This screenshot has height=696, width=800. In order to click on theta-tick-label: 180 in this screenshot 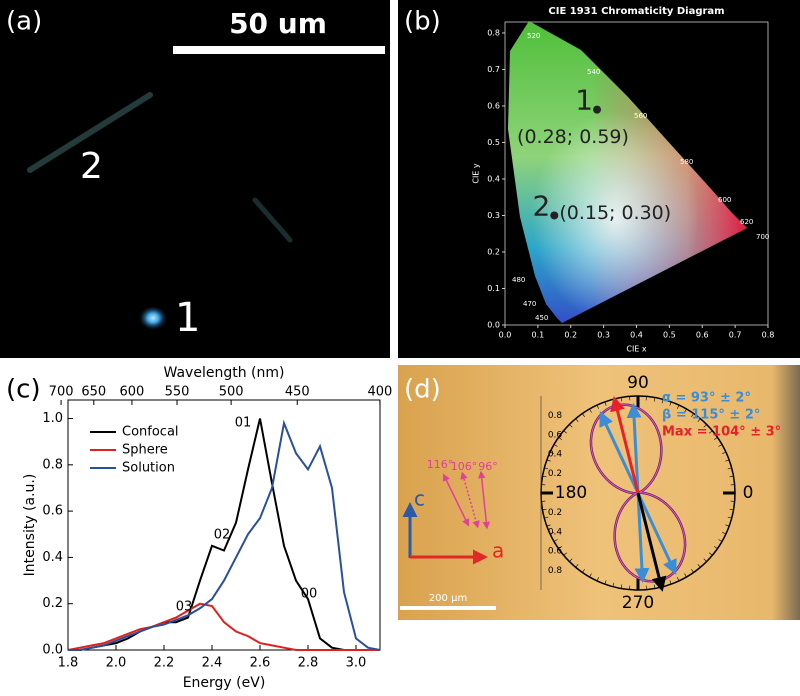, I will do `click(571, 493)`.